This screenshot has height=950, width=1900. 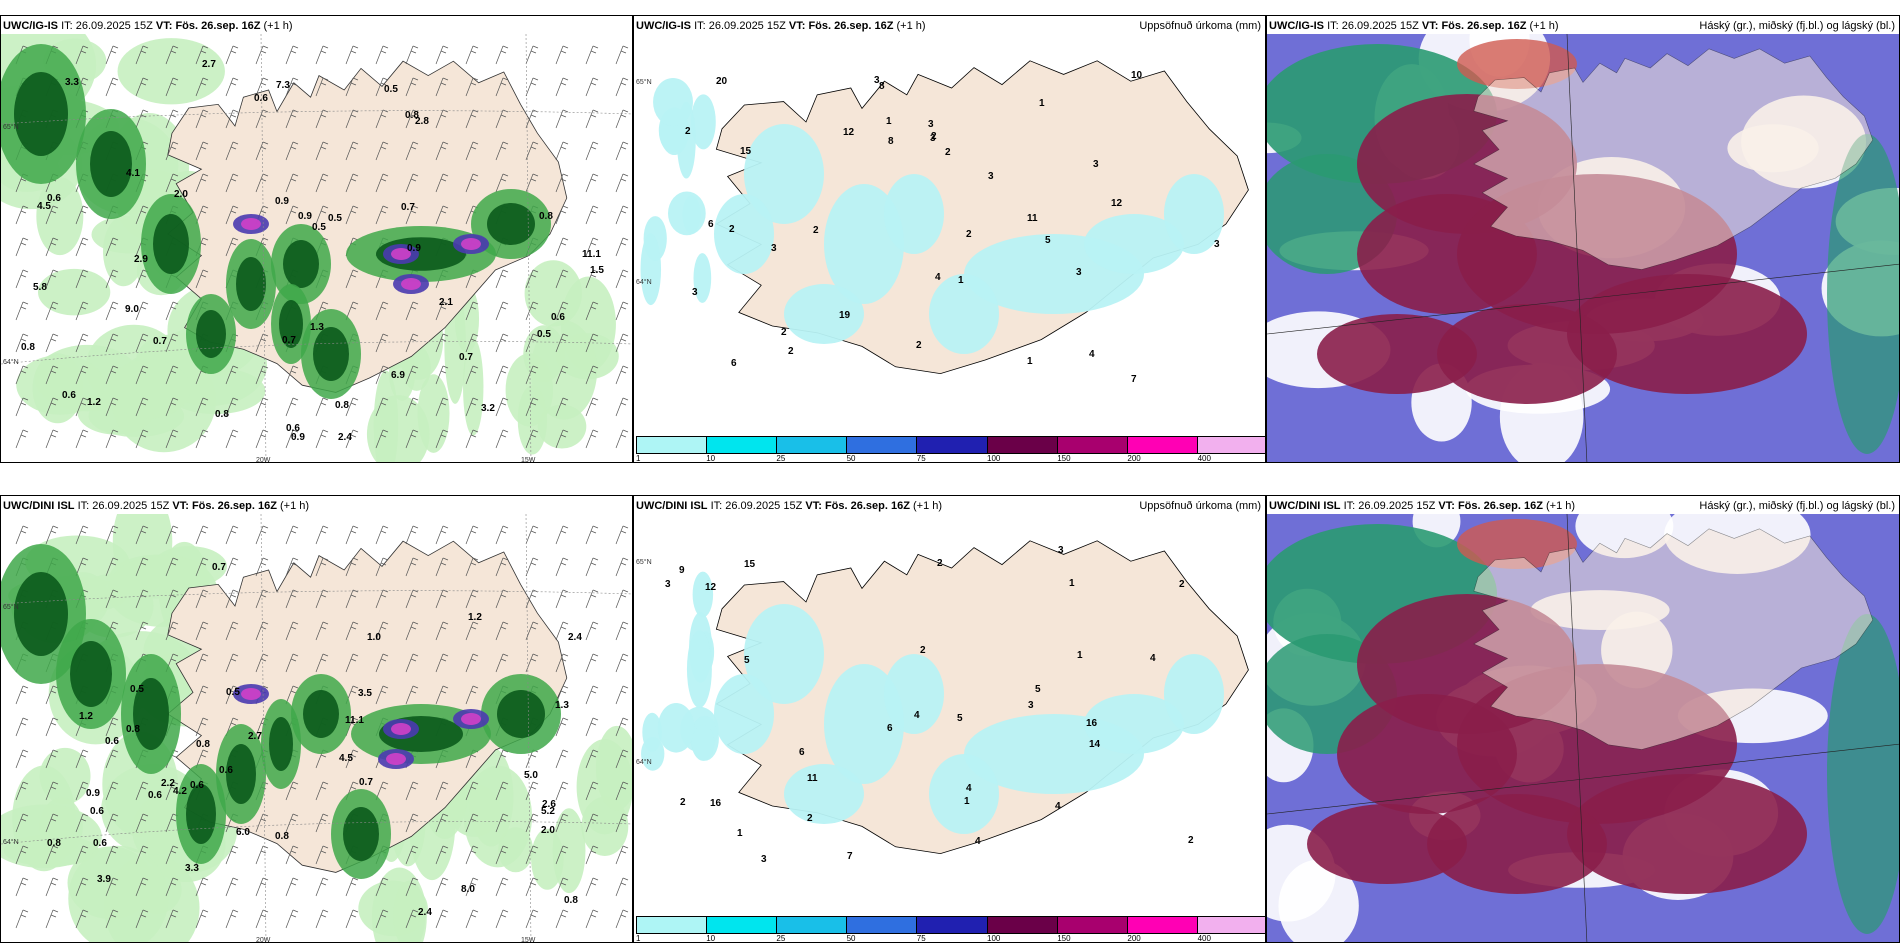 What do you see at coordinates (1673, 639) in the screenshot?
I see `iceland-land` at bounding box center [1673, 639].